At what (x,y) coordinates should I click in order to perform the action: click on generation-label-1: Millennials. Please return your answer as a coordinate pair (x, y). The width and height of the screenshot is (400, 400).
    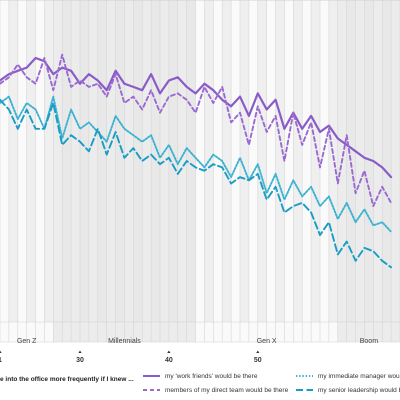
    Looking at the image, I should click on (124, 341).